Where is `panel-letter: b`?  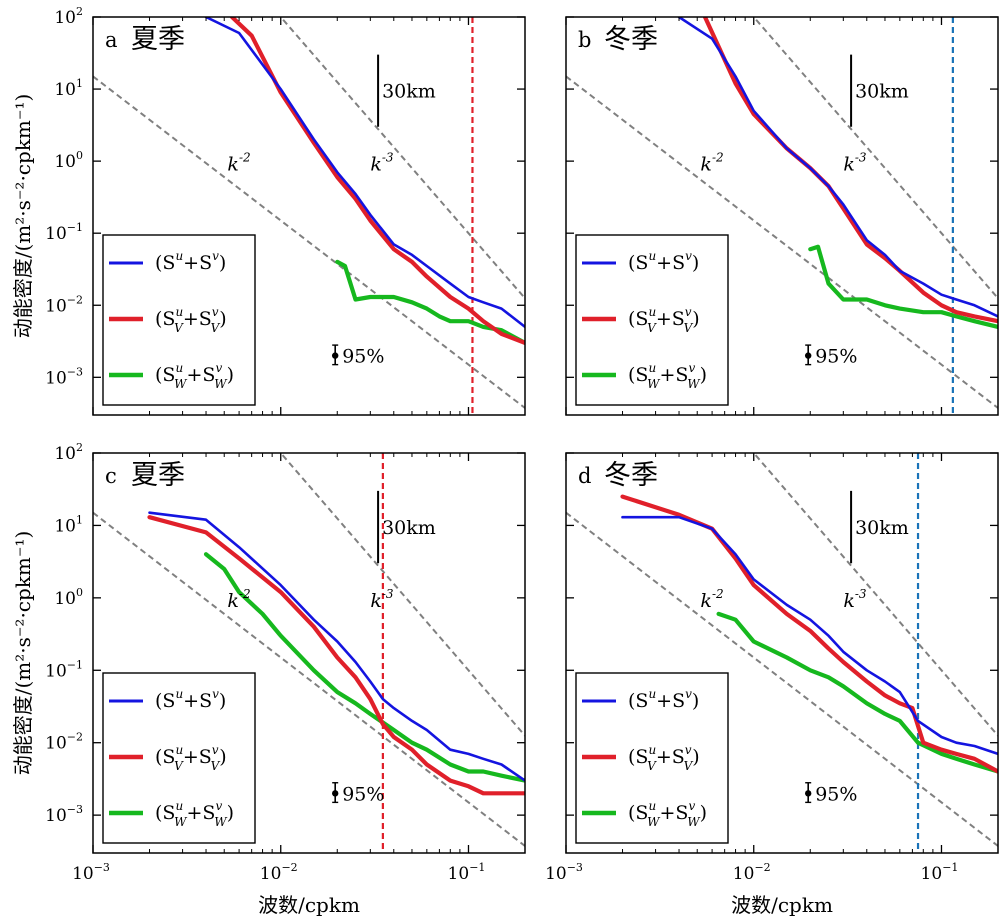 panel-letter: b is located at coordinates (584, 40).